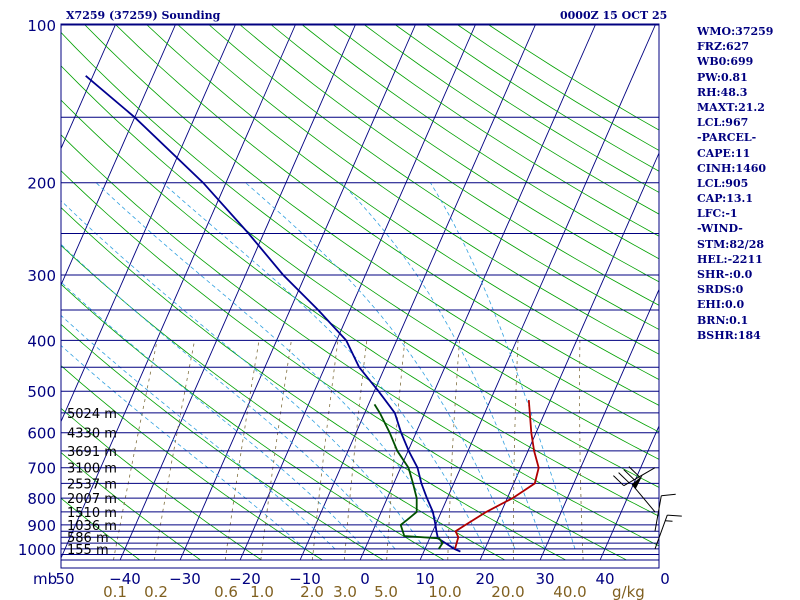 The height and width of the screenshot is (600, 800). Describe the element at coordinates (226, 591) in the screenshot. I see `mixing-ratio-label: 0.6` at that location.